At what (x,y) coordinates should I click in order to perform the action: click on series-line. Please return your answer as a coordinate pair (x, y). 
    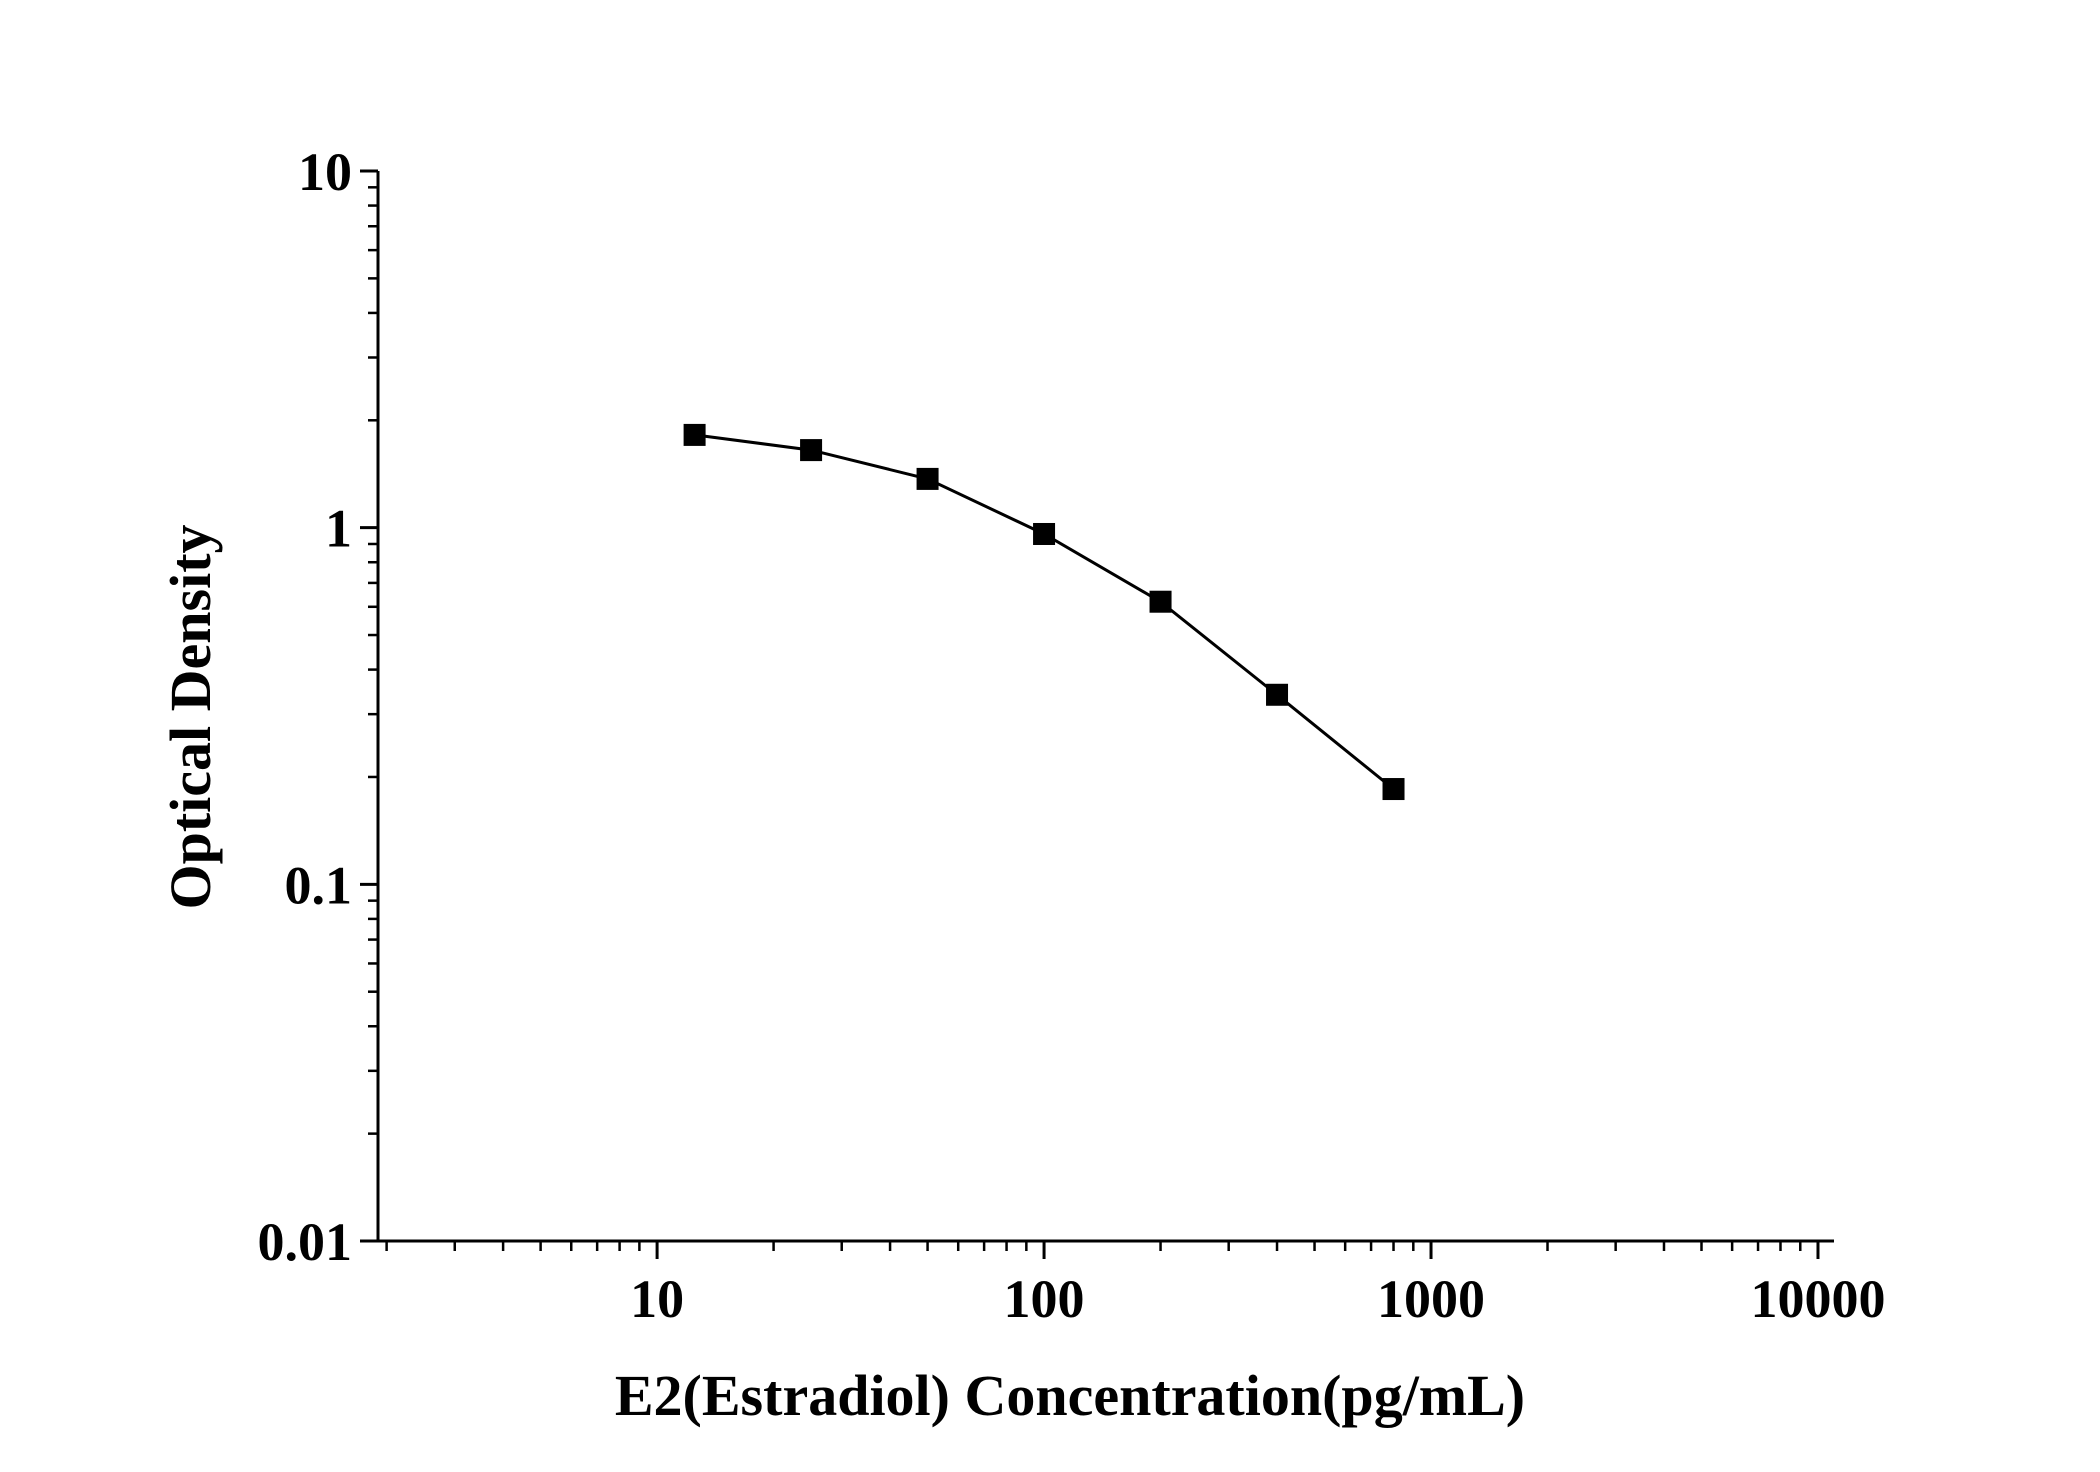
    Looking at the image, I should click on (1044, 612).